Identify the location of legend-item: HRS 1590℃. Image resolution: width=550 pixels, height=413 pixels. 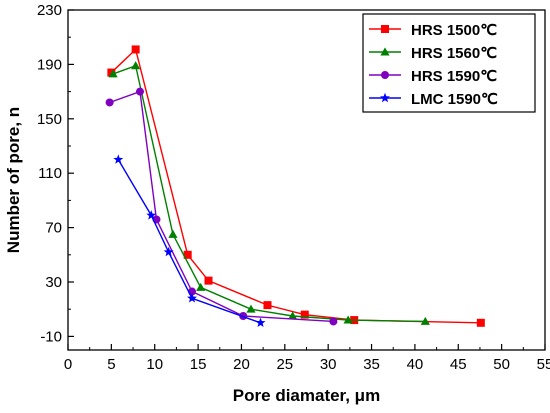
(433, 76).